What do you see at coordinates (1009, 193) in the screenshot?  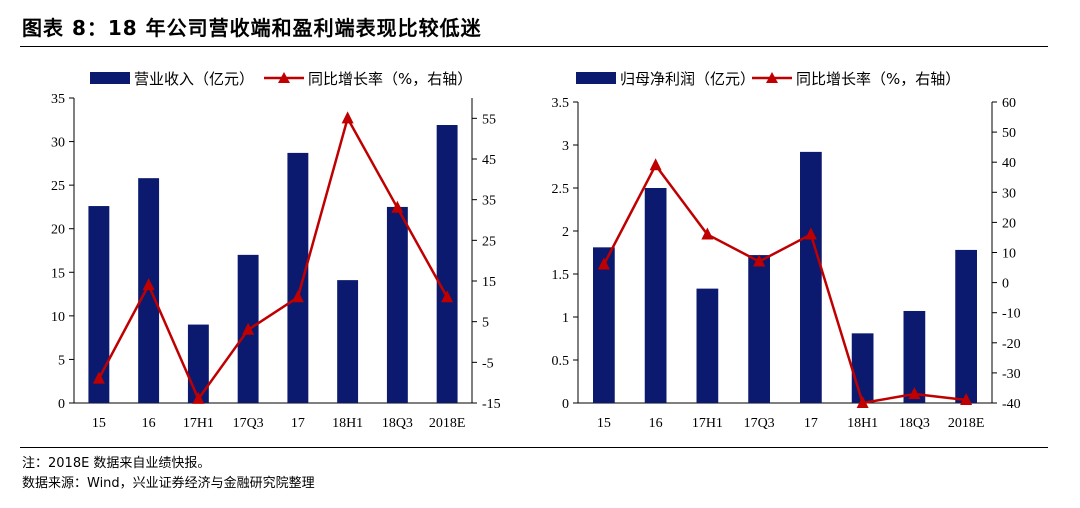 I see `right-tick-label: 30` at bounding box center [1009, 193].